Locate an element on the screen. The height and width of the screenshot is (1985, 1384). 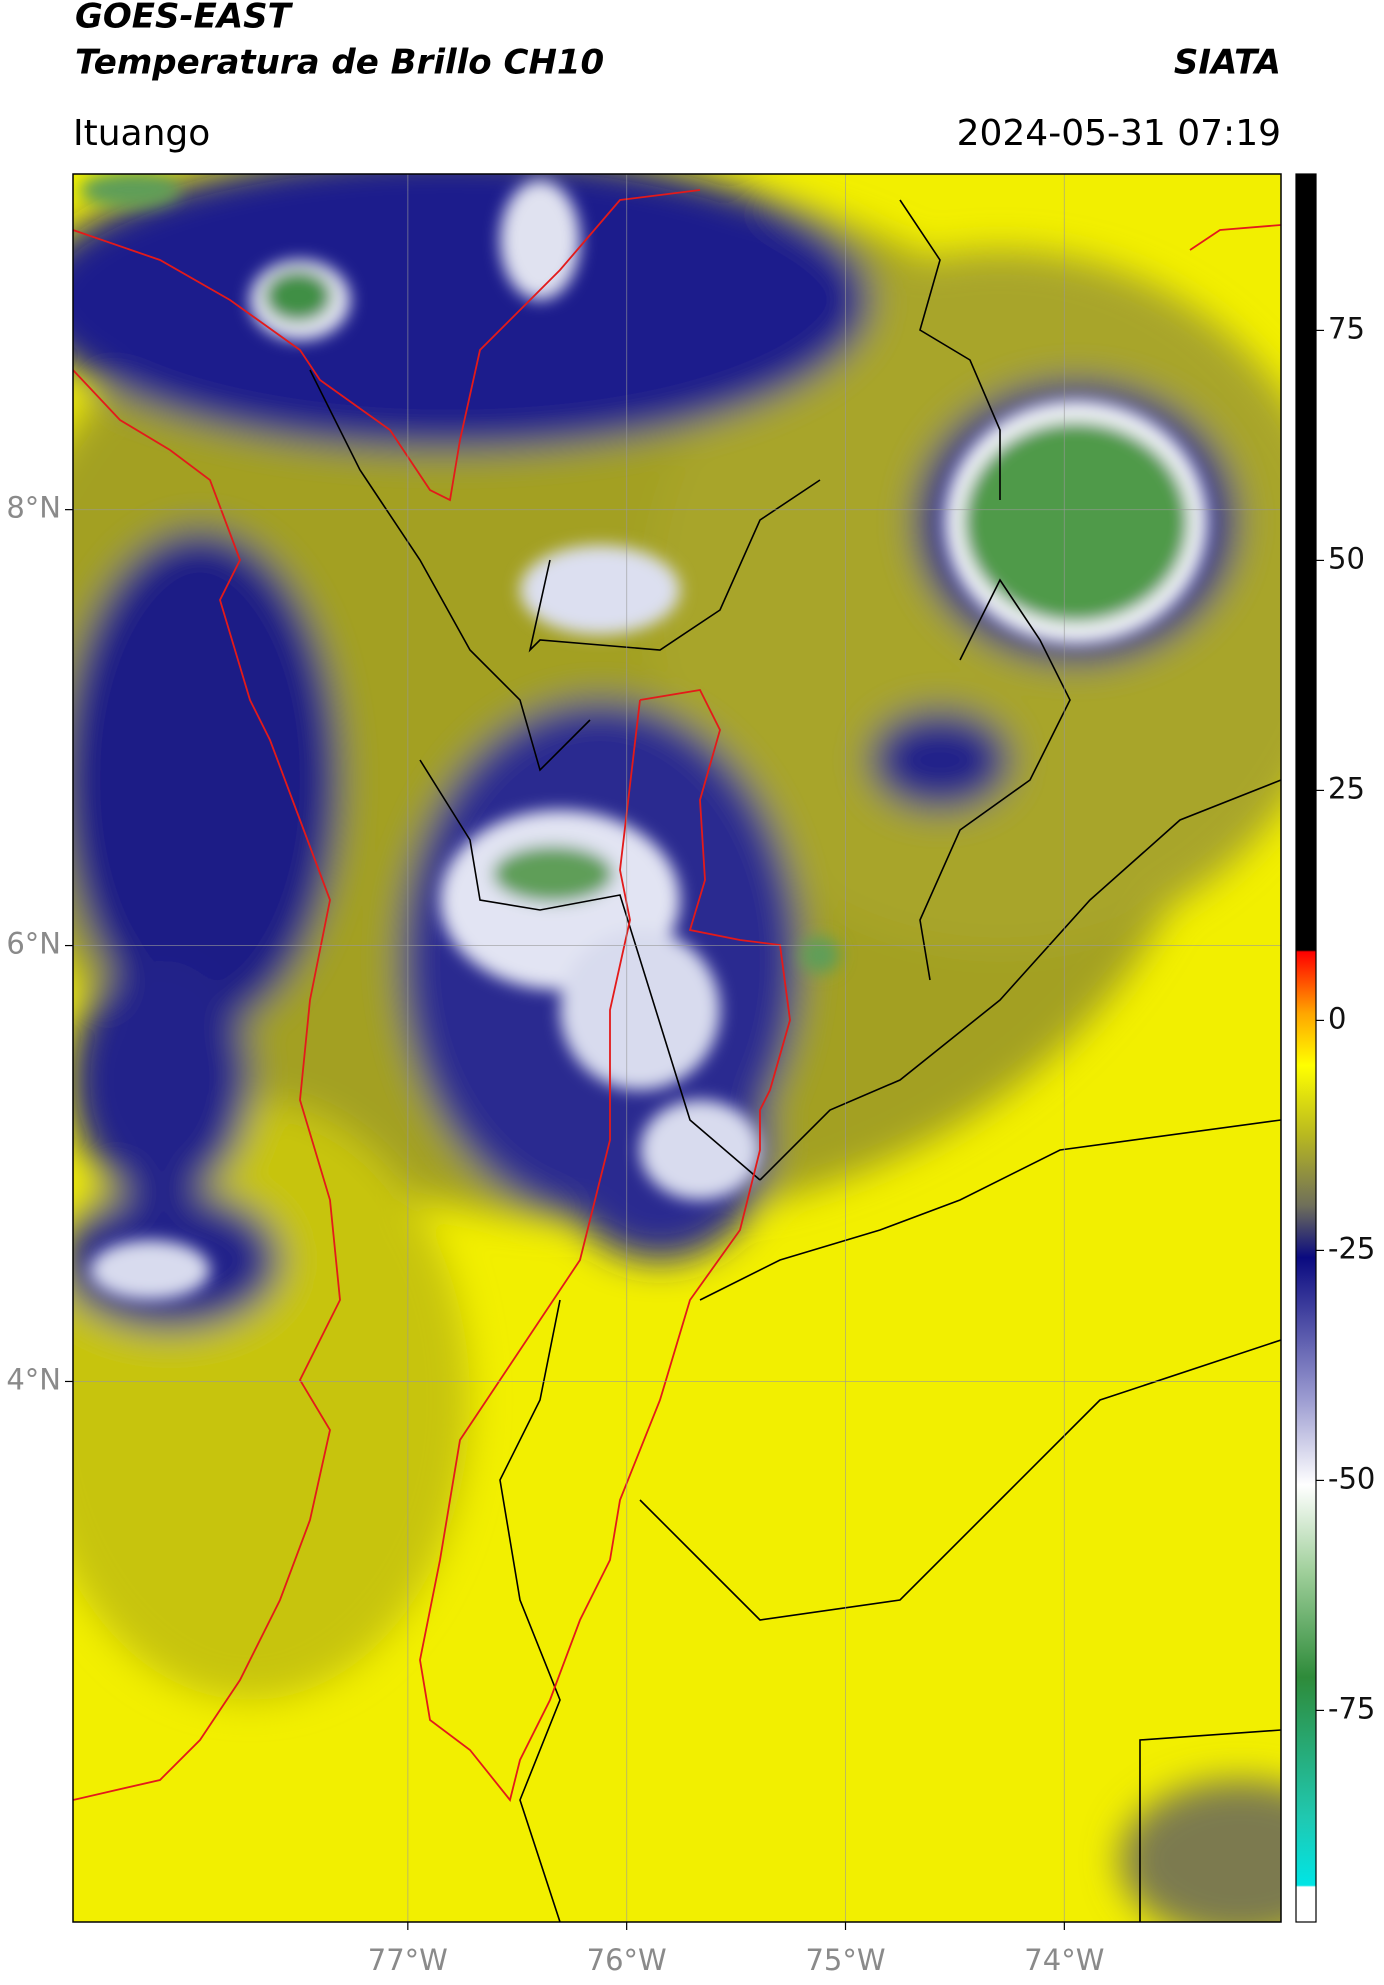
subtitle: Temperatura de Brillo CH10 is located at coordinates (339, 63).